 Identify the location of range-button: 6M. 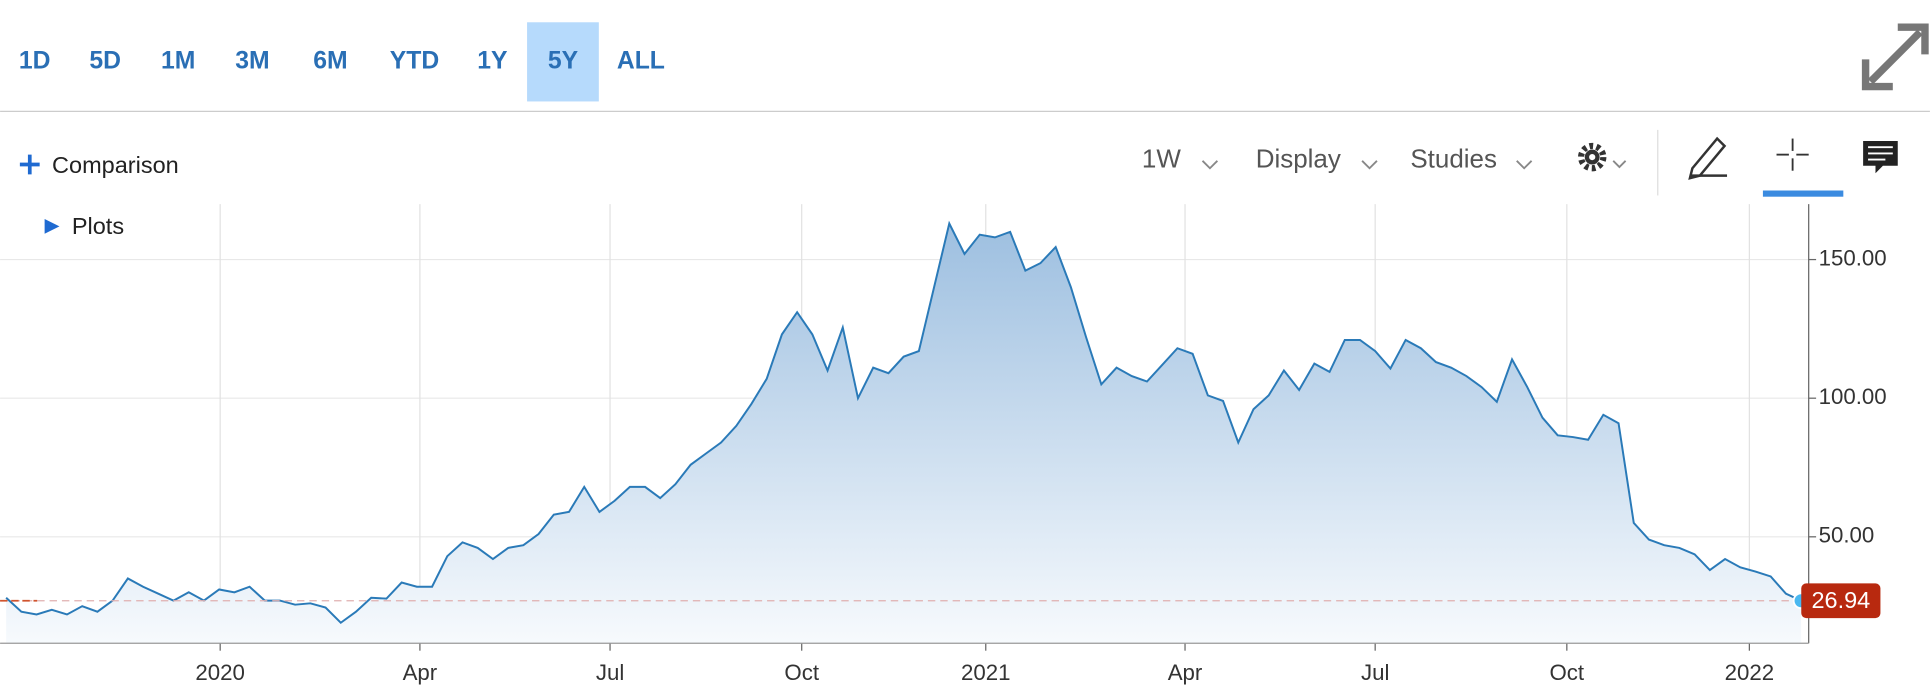
(330, 60).